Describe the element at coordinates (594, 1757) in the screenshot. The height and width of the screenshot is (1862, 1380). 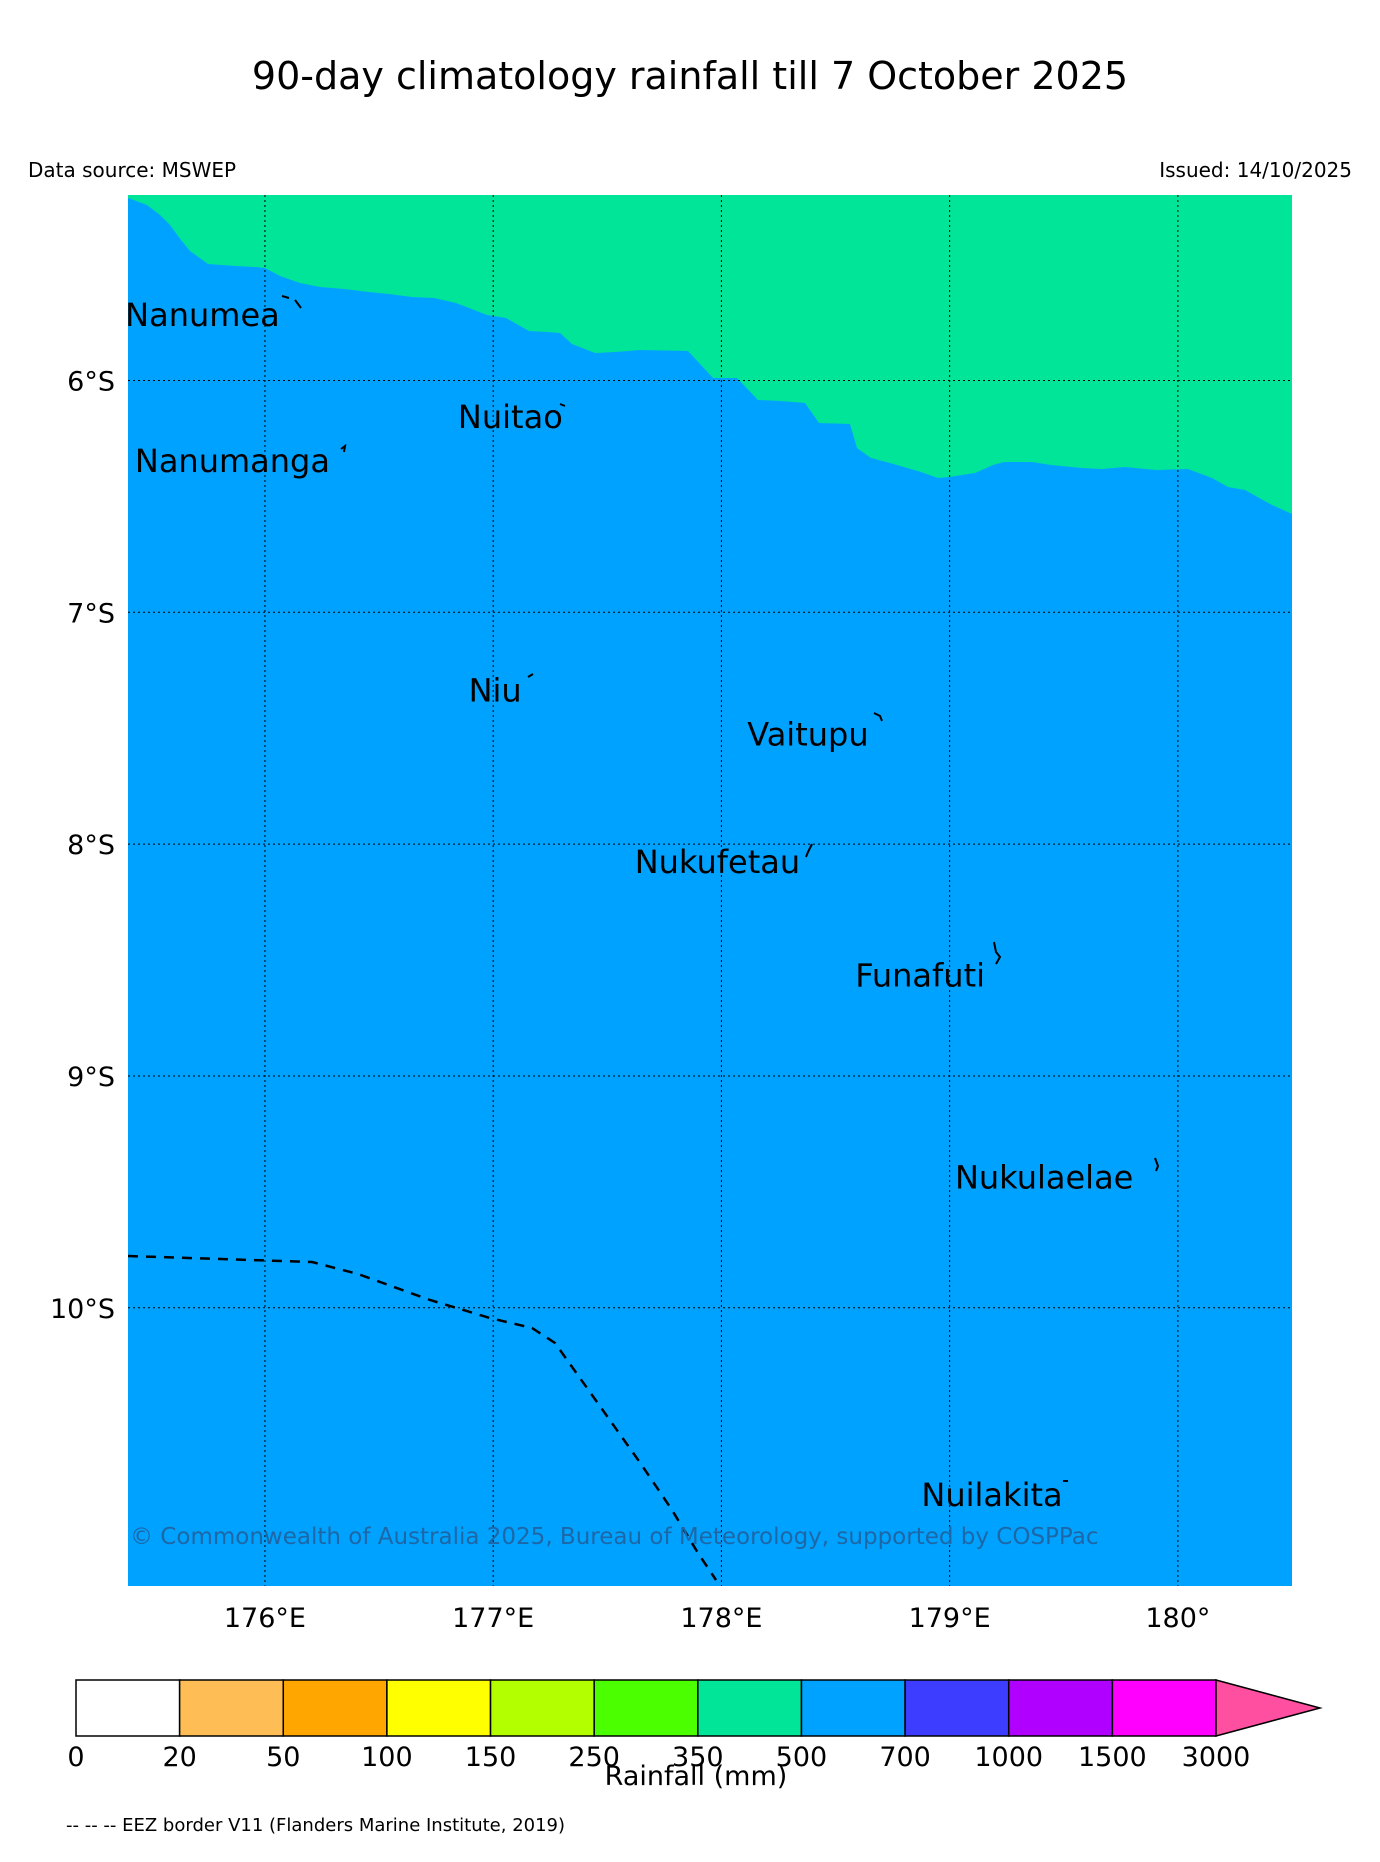
I see `colorbar-tick-label: 250` at that location.